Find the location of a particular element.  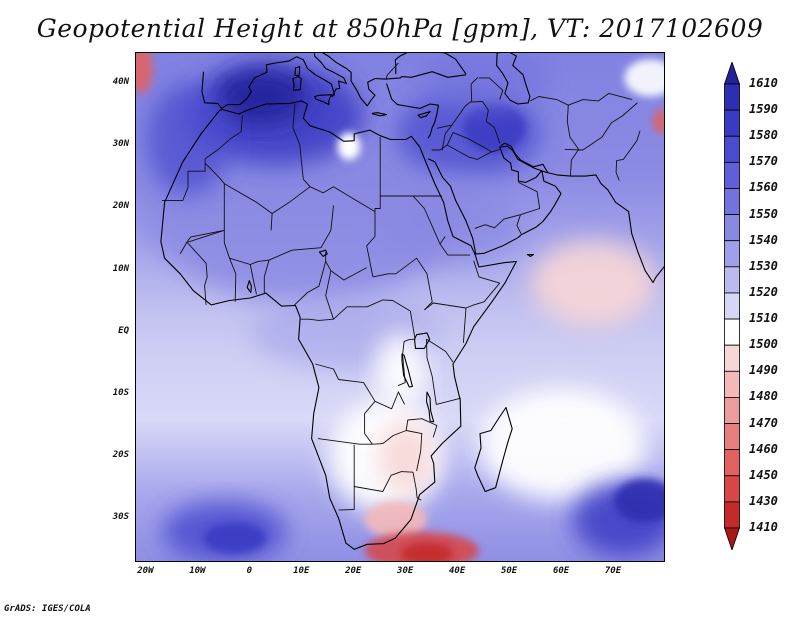

coastline-black-sea is located at coordinates (430, 64).